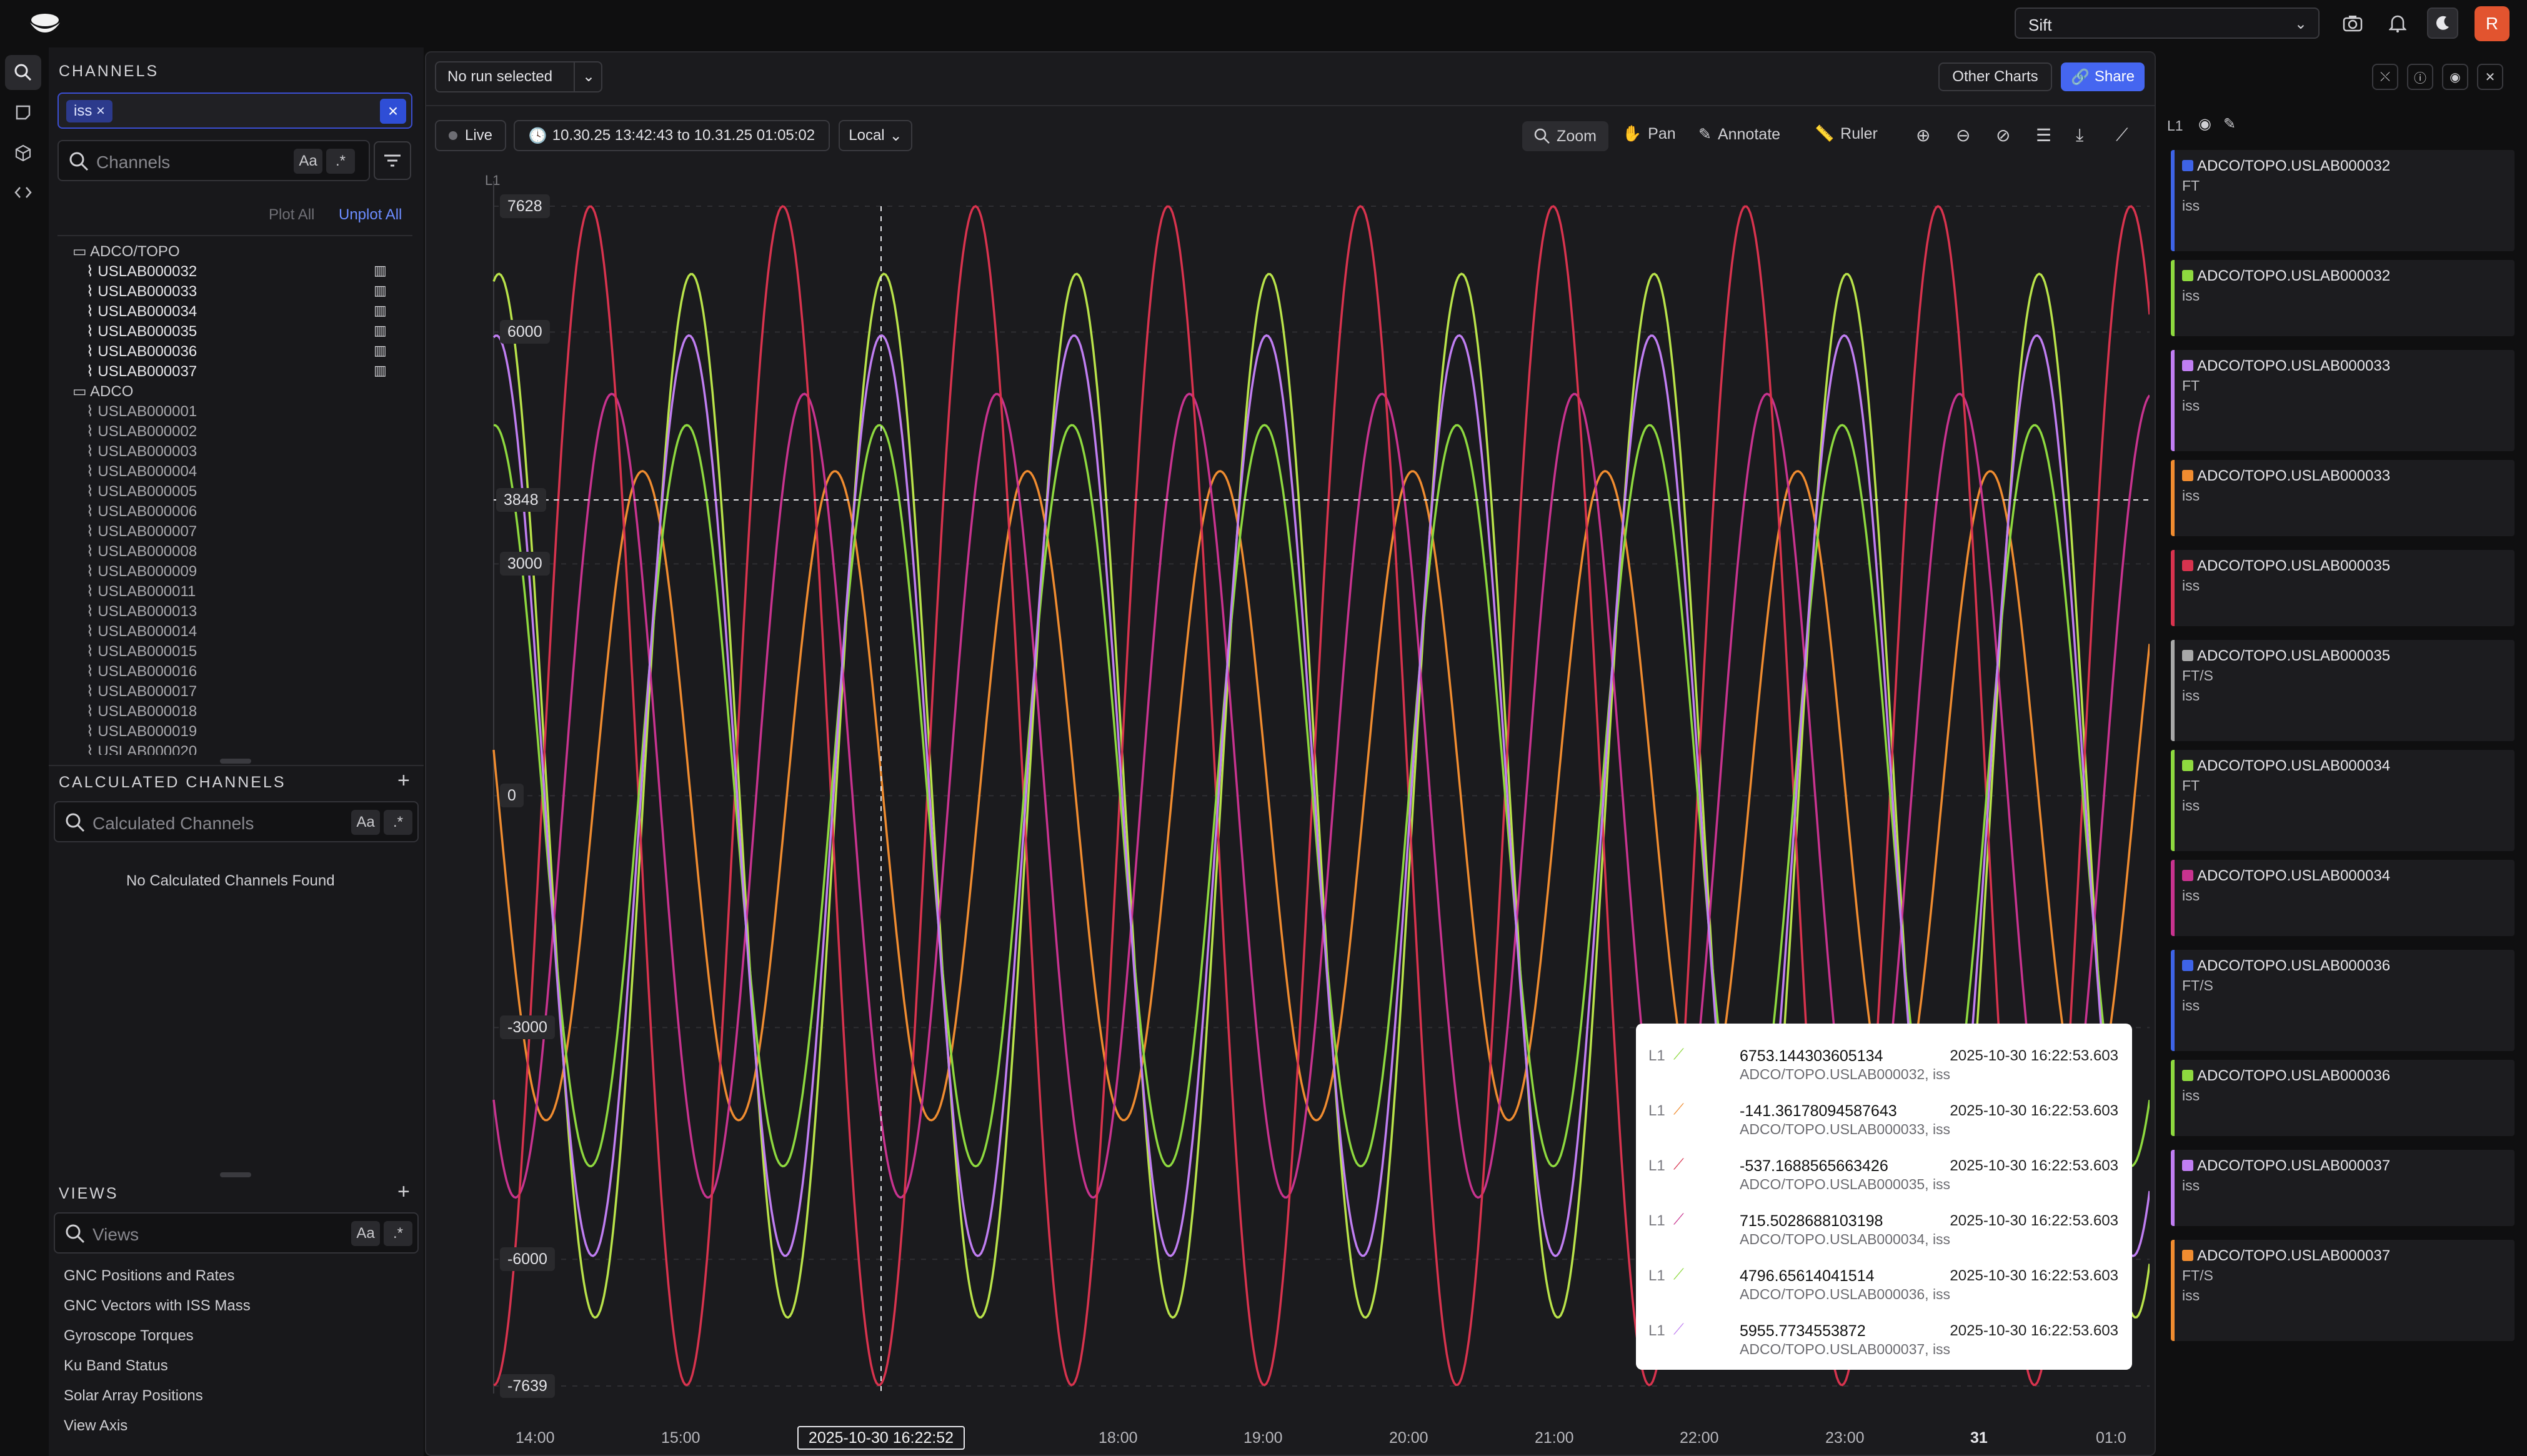 The image size is (2527, 1456). What do you see at coordinates (251, 748) in the screenshot?
I see `channel-item: ⌇ USLAB000020` at bounding box center [251, 748].